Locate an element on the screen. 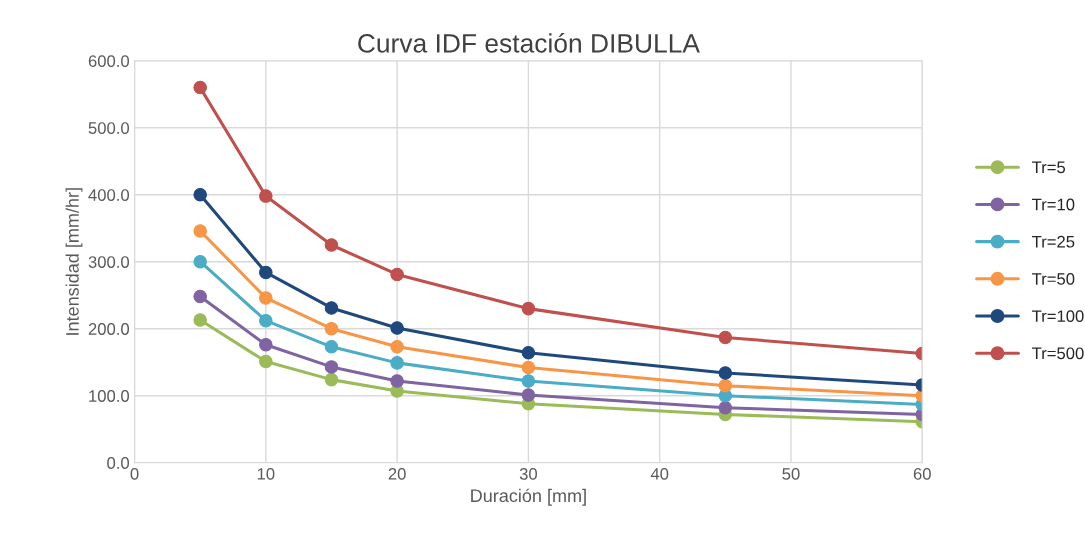 The height and width of the screenshot is (538, 1085). y-tick-label: 400.0 is located at coordinates (109, 195).